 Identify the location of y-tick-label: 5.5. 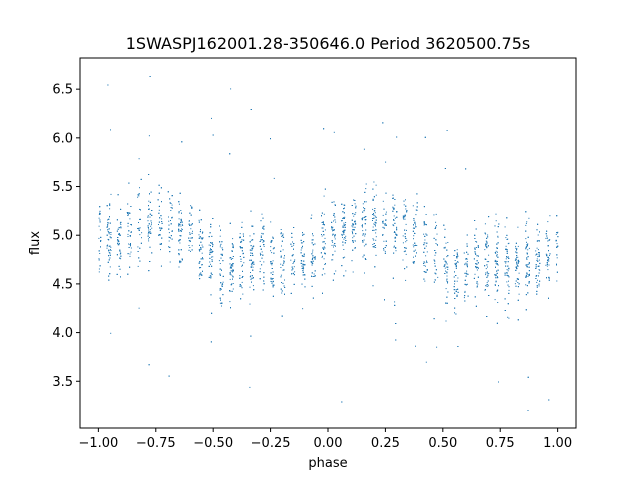
(62, 187).